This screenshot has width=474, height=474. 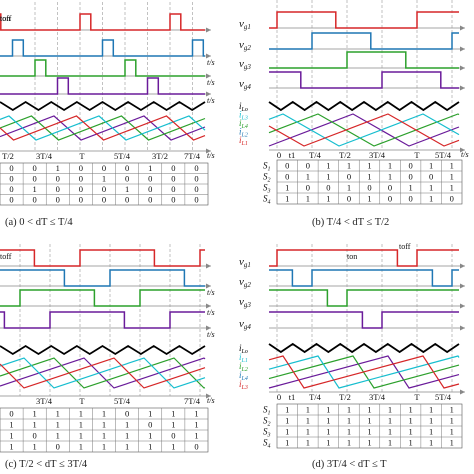 I want to click on b-switch-label: S3, so click(x=267, y=189).